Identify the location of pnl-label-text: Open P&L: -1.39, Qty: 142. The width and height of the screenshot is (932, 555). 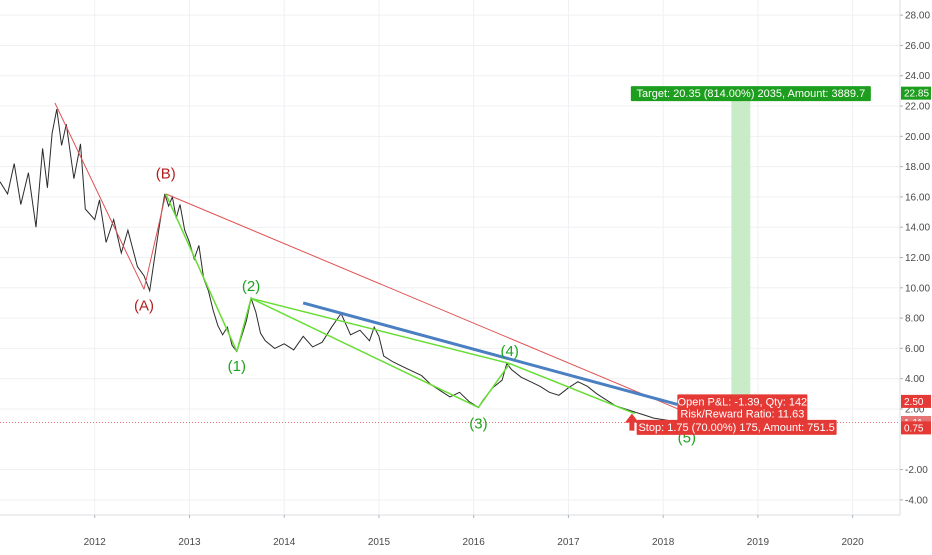
(743, 402).